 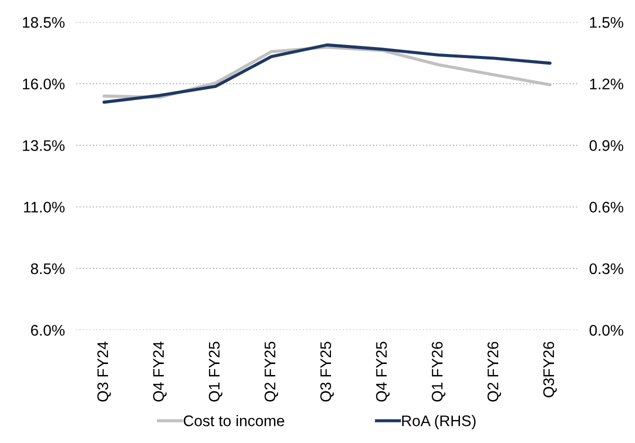 What do you see at coordinates (607, 145) in the screenshot?
I see `y2-tick-label: 0.9%` at bounding box center [607, 145].